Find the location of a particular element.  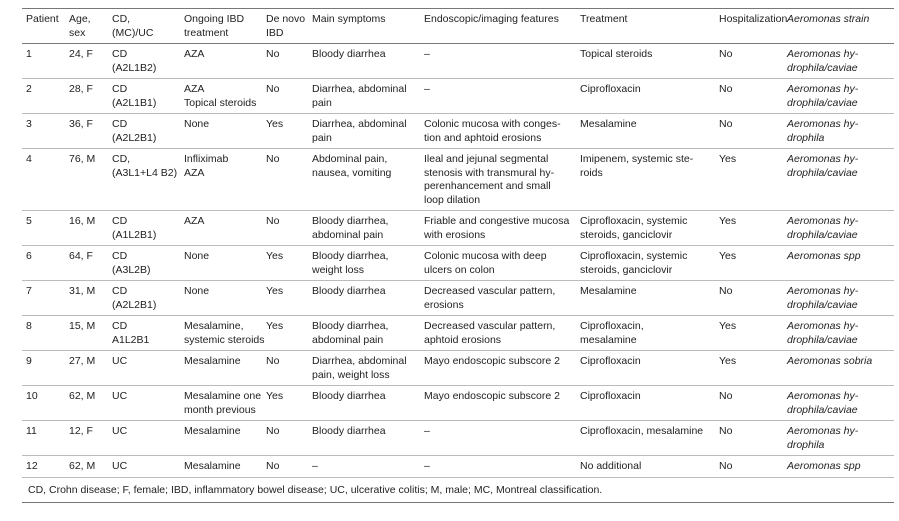

cell-line: None is located at coordinates (197, 291).